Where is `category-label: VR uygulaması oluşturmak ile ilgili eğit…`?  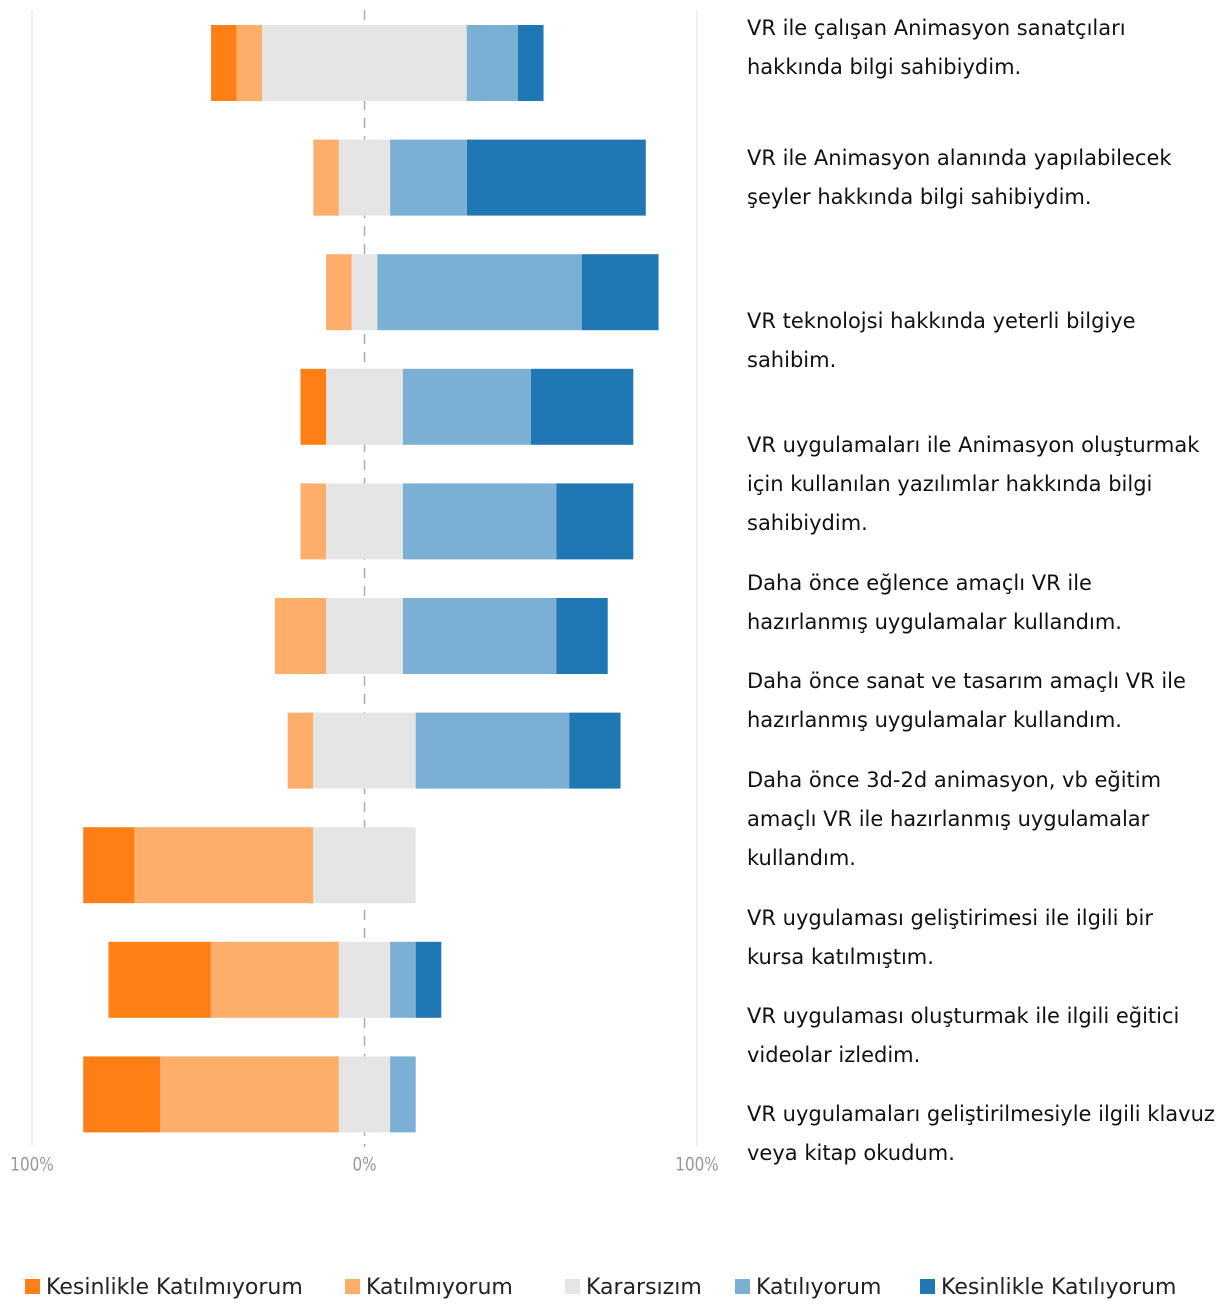 category-label: VR uygulaması oluşturmak ile ilgili eğit… is located at coordinates (963, 1035).